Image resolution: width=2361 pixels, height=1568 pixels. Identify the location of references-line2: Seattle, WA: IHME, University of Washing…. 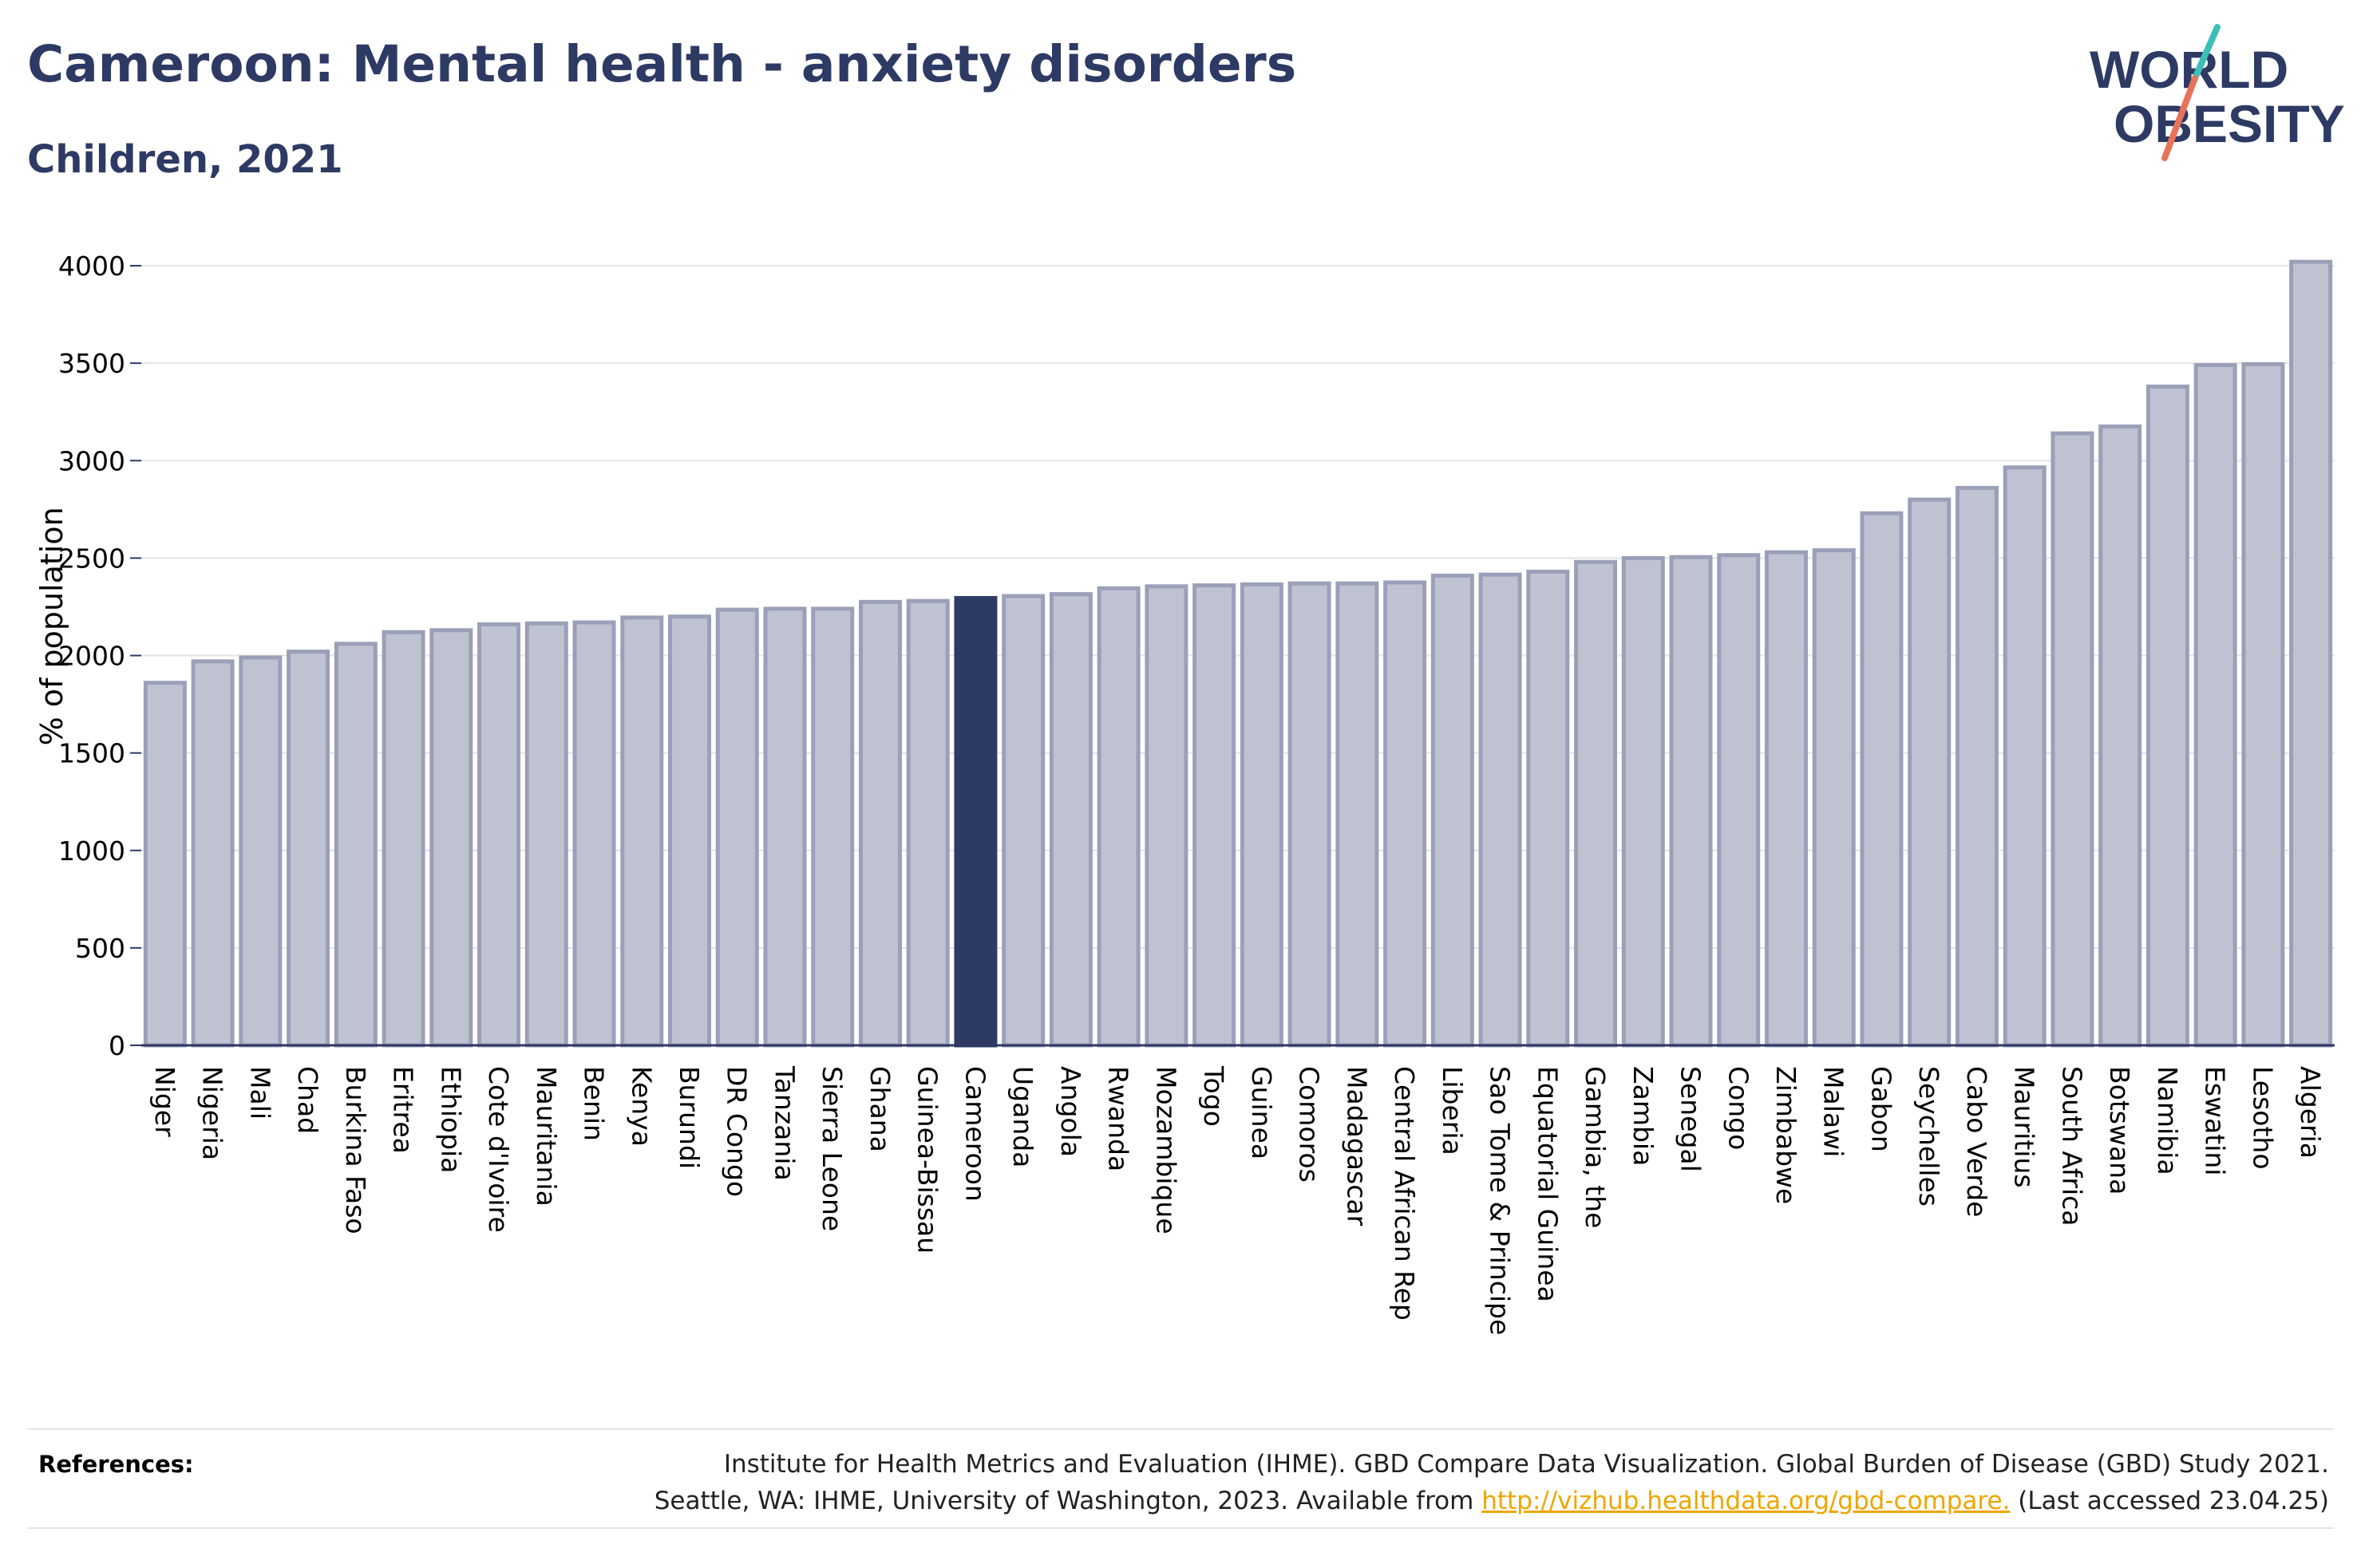
(1492, 1501).